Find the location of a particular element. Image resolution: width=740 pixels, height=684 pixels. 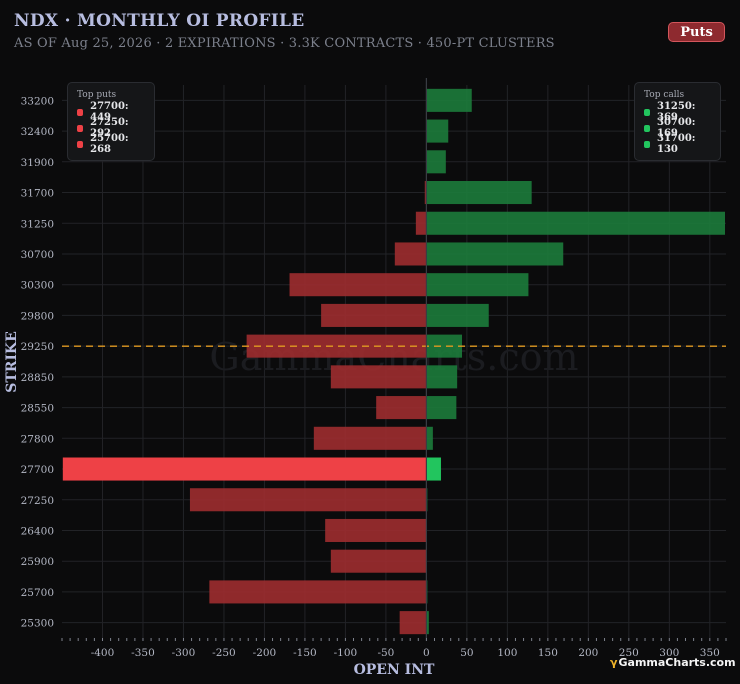

y-tick-label: 28850 is located at coordinates (37, 378).